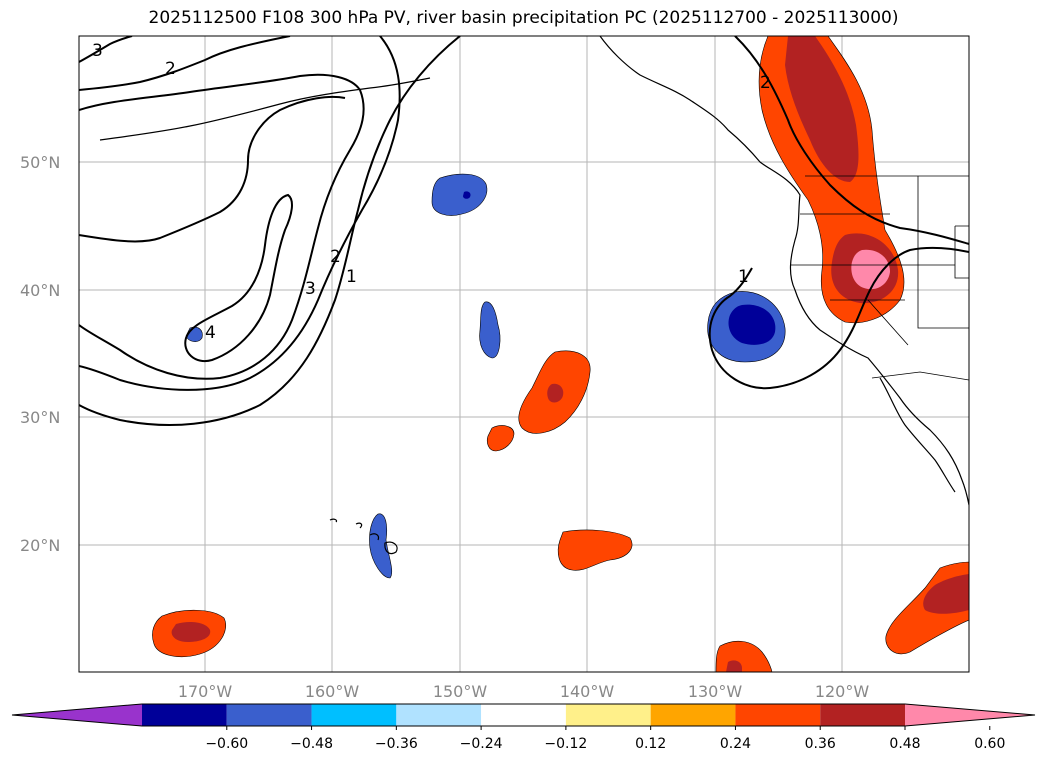  Describe the element at coordinates (650, 744) in the screenshot. I see `colorbar-tick-label: 0.12` at that location.